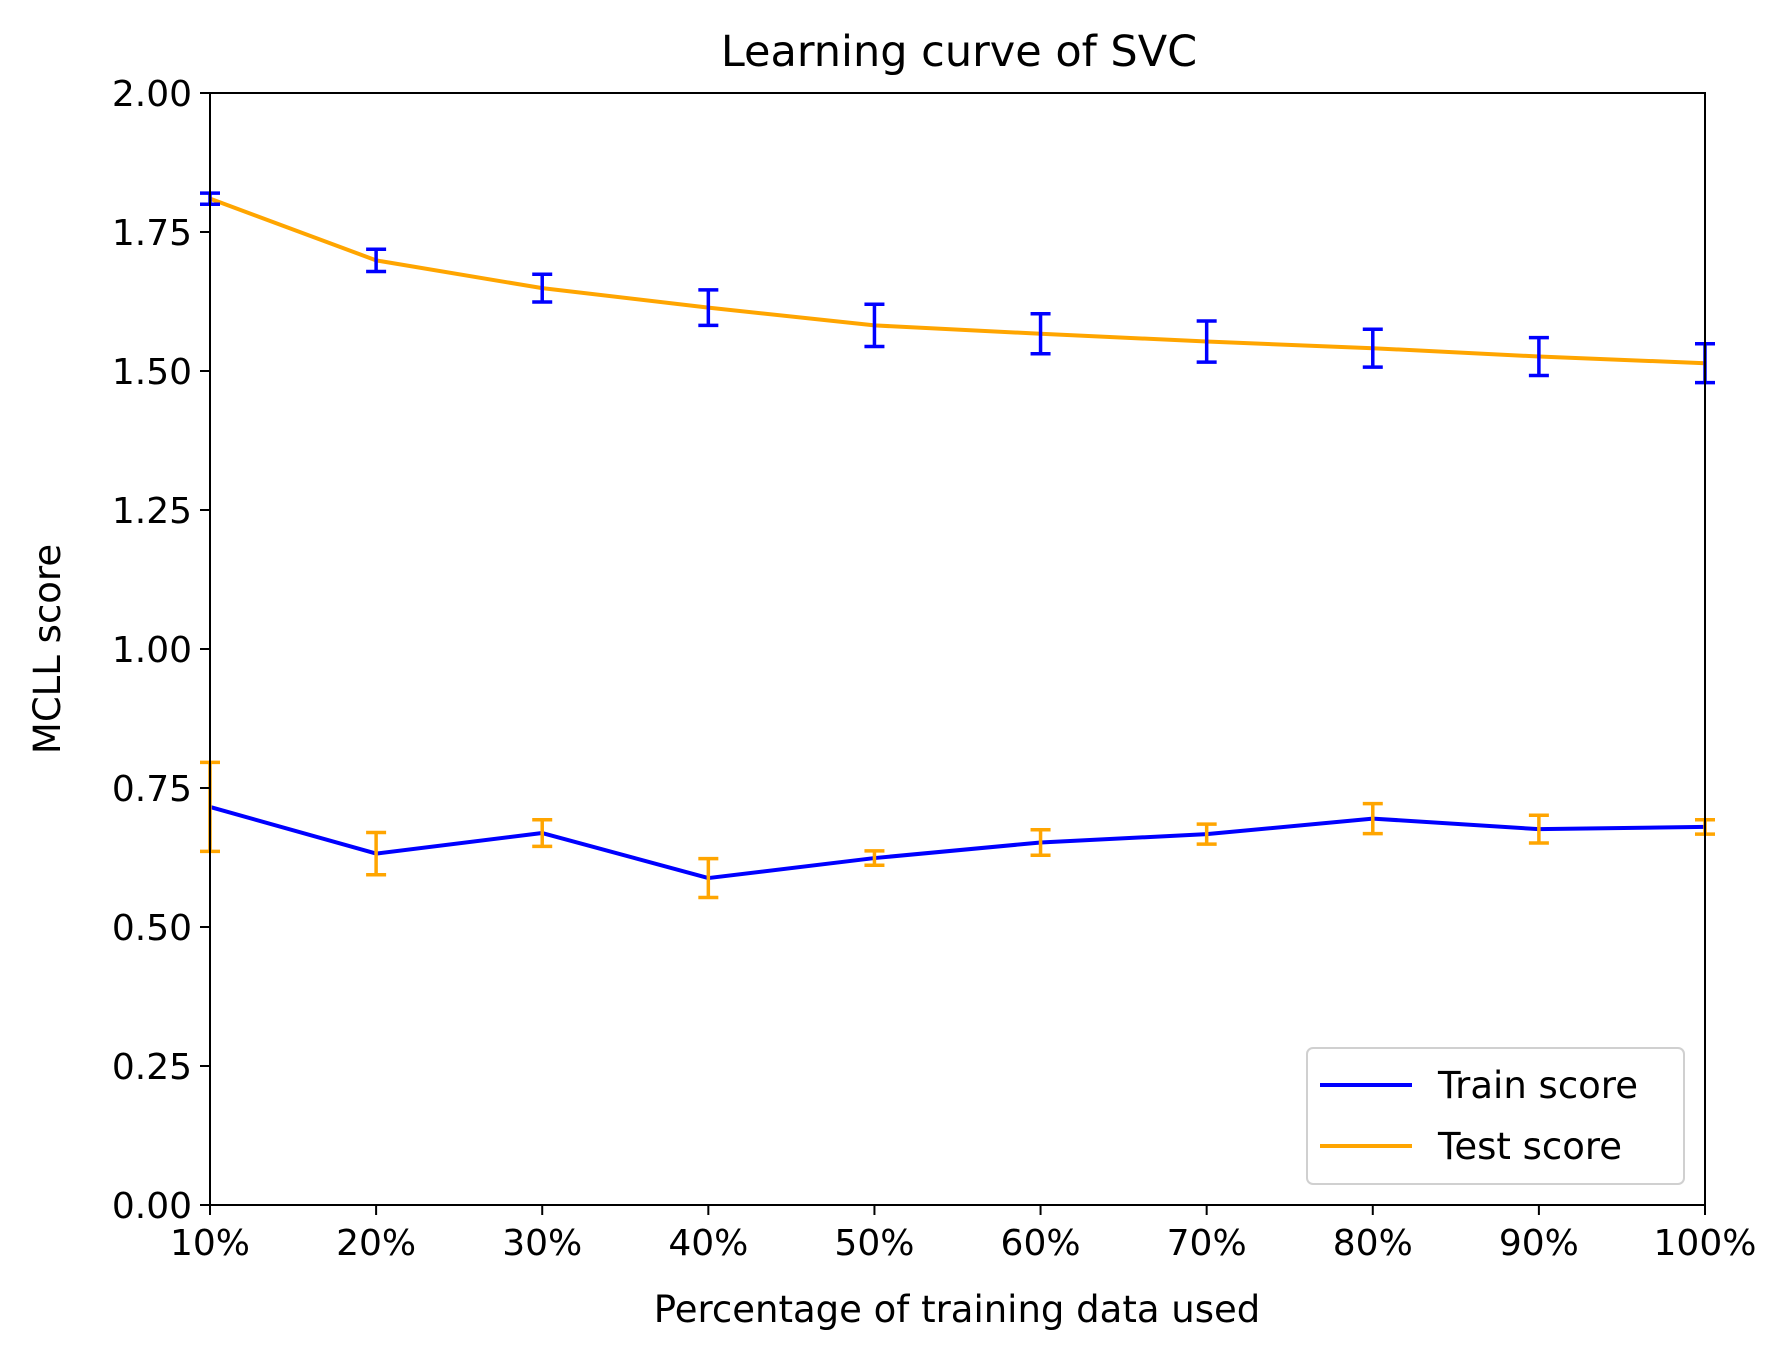 The image size is (1786, 1357). I want to click on x-tick-label: 30%, so click(542, 1243).